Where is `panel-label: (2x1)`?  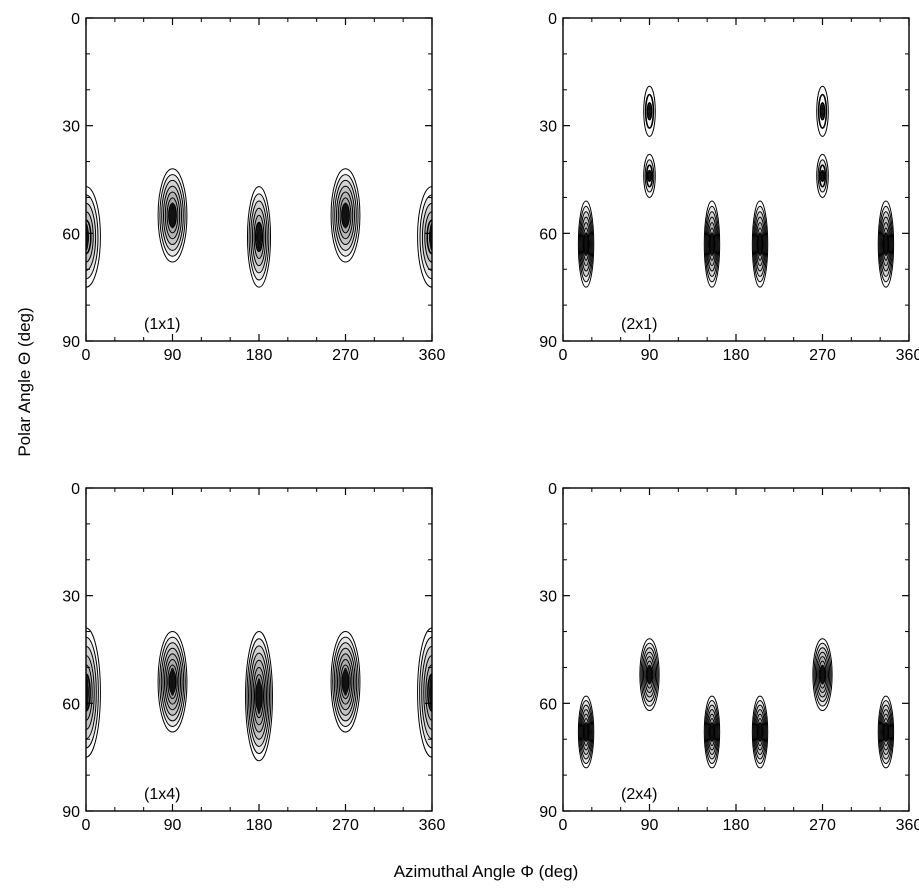 panel-label: (2x1) is located at coordinates (639, 324).